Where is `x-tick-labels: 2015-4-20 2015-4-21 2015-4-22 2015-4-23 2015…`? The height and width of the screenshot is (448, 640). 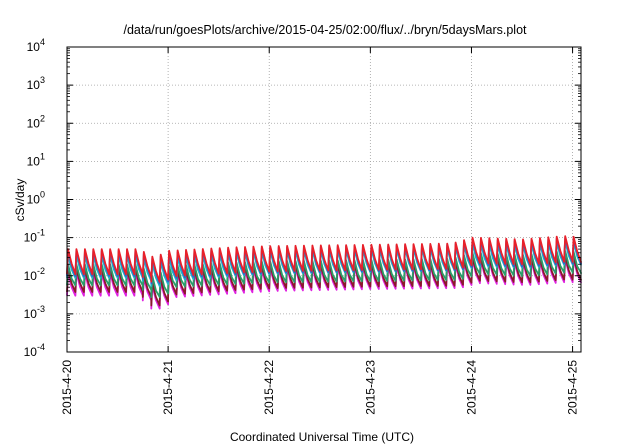 x-tick-labels: 2015-4-20 2015-4-21 2015-4-22 2015-4-23 2015… is located at coordinates (320, 387).